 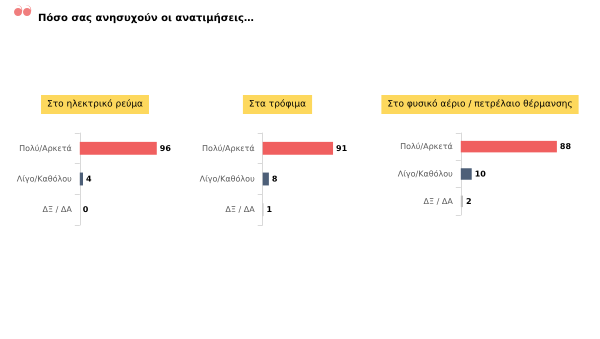 What do you see at coordinates (85, 209) in the screenshot?
I see `data-label: 0` at bounding box center [85, 209].